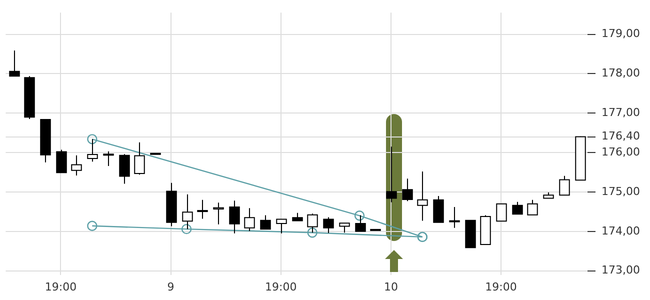 The width and height of the screenshot is (650, 300). What do you see at coordinates (621, 270) in the screenshot?
I see `y-tick-label: 173,00` at bounding box center [621, 270].